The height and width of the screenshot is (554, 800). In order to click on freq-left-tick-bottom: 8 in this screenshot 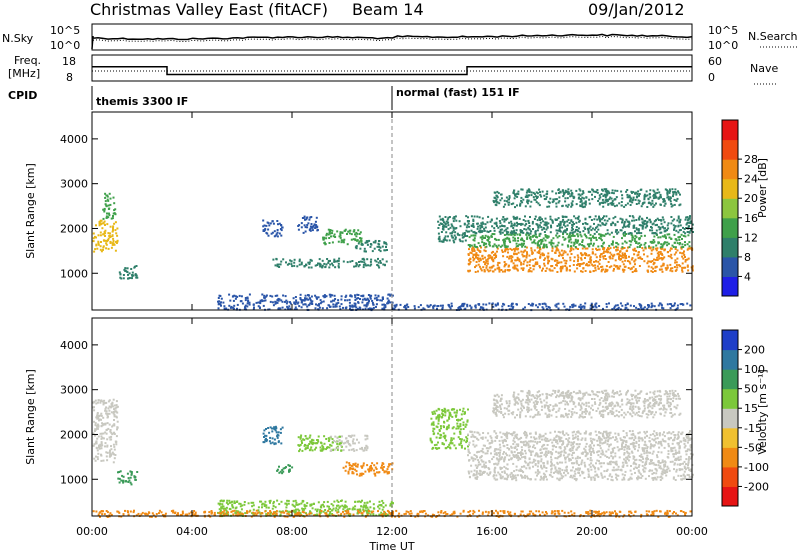, I will do `click(69, 77)`.